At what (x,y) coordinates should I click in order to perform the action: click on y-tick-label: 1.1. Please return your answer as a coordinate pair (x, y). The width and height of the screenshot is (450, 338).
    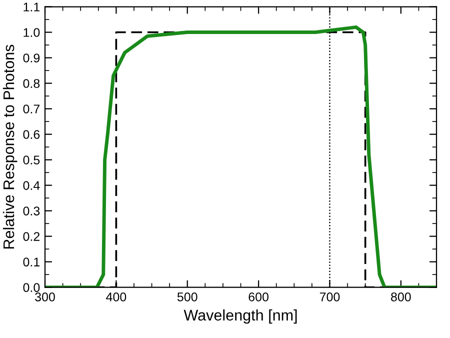
    Looking at the image, I should click on (32, 7).